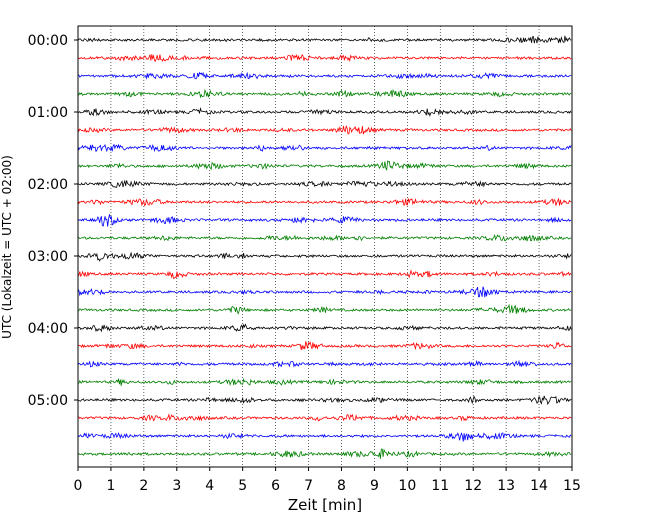 The image size is (650, 520). What do you see at coordinates (78, 486) in the screenshot?
I see `x-tick-label-0: 0` at bounding box center [78, 486].